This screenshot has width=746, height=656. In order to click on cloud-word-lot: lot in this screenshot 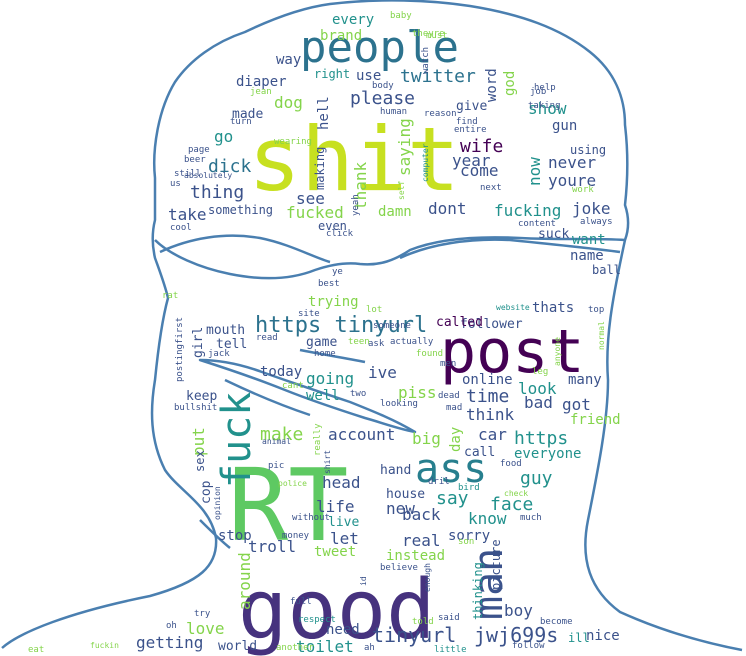, I will do `click(374, 310)`.